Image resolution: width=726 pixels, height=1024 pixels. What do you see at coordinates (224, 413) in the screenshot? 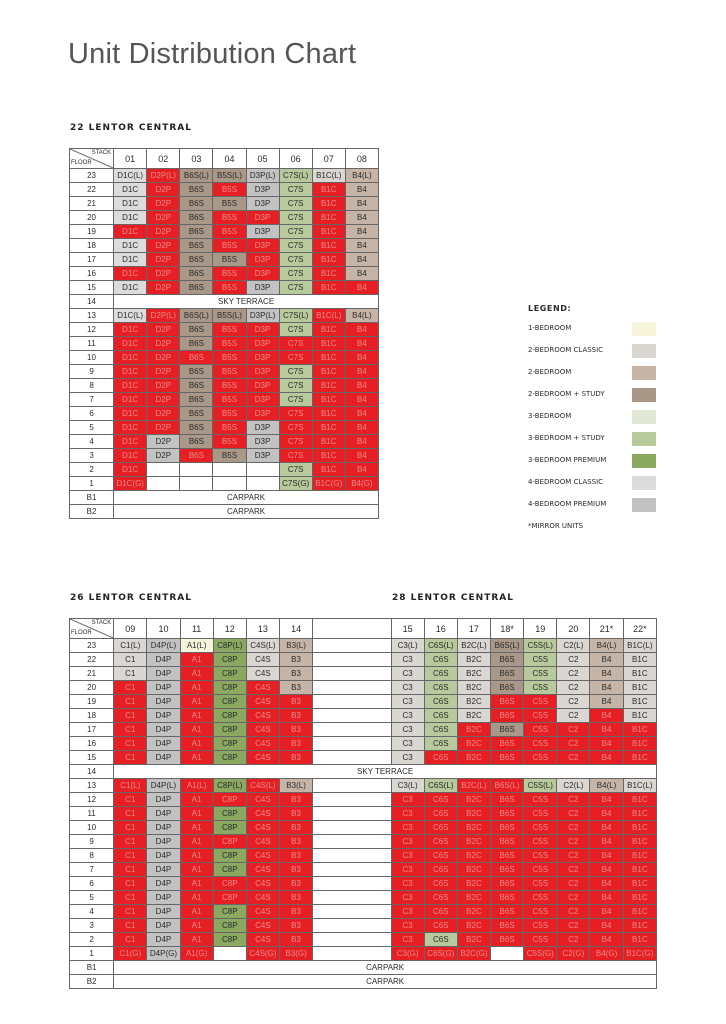
I see `floor-row: 6 D1C D2P B6S B5S D3P C7S B1C B4` at bounding box center [224, 413].